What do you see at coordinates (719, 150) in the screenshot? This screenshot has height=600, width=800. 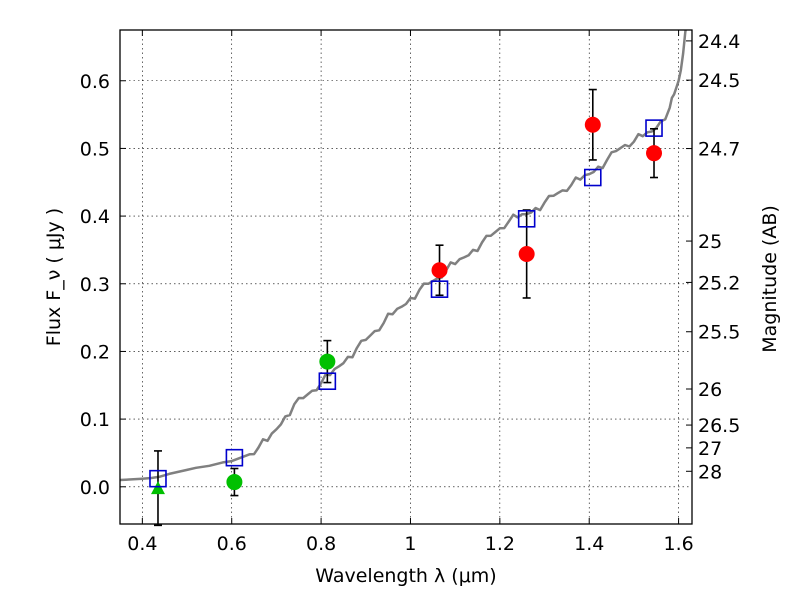 I see `y2-tick-label: 24.7` at bounding box center [719, 150].